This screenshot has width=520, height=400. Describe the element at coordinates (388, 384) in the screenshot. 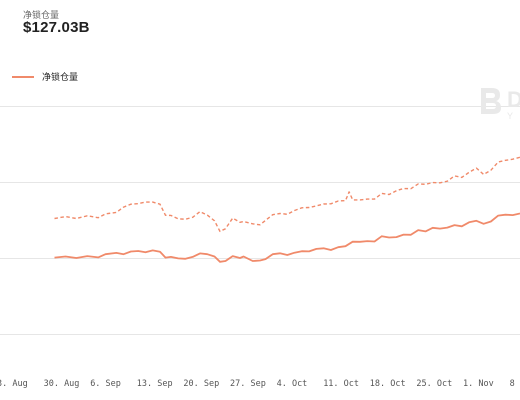

I see `x-tick-label: 18. Oct` at that location.